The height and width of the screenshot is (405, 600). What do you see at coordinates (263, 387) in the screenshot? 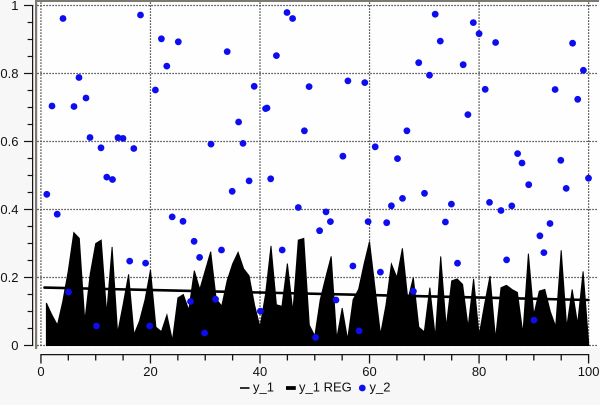
I see `svg-text: y_1` at bounding box center [263, 387].